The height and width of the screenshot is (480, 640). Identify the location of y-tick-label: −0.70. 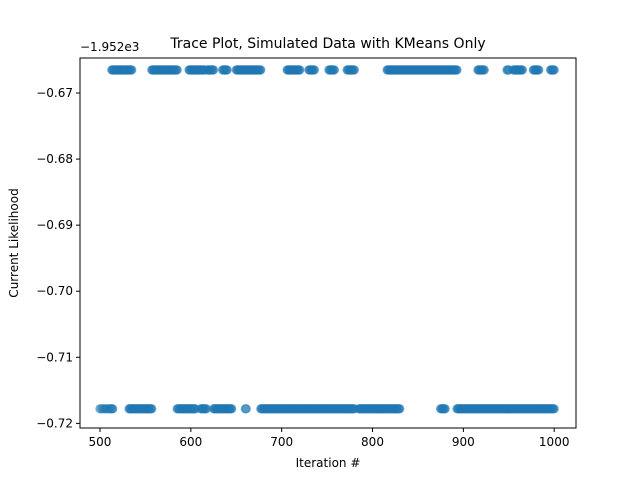
(54, 291).